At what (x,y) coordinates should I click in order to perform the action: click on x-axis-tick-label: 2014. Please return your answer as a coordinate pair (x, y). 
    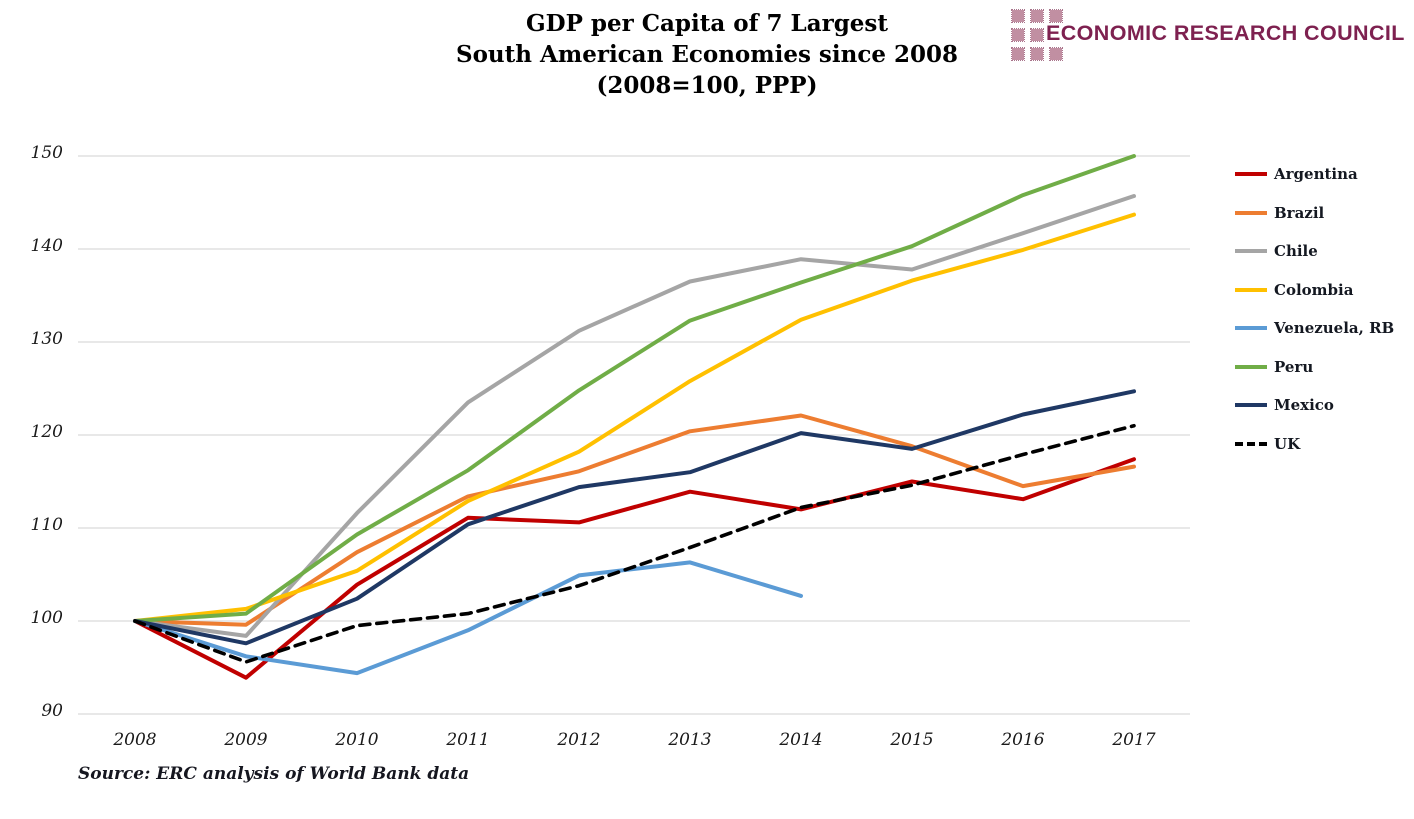
    Looking at the image, I should click on (800, 740).